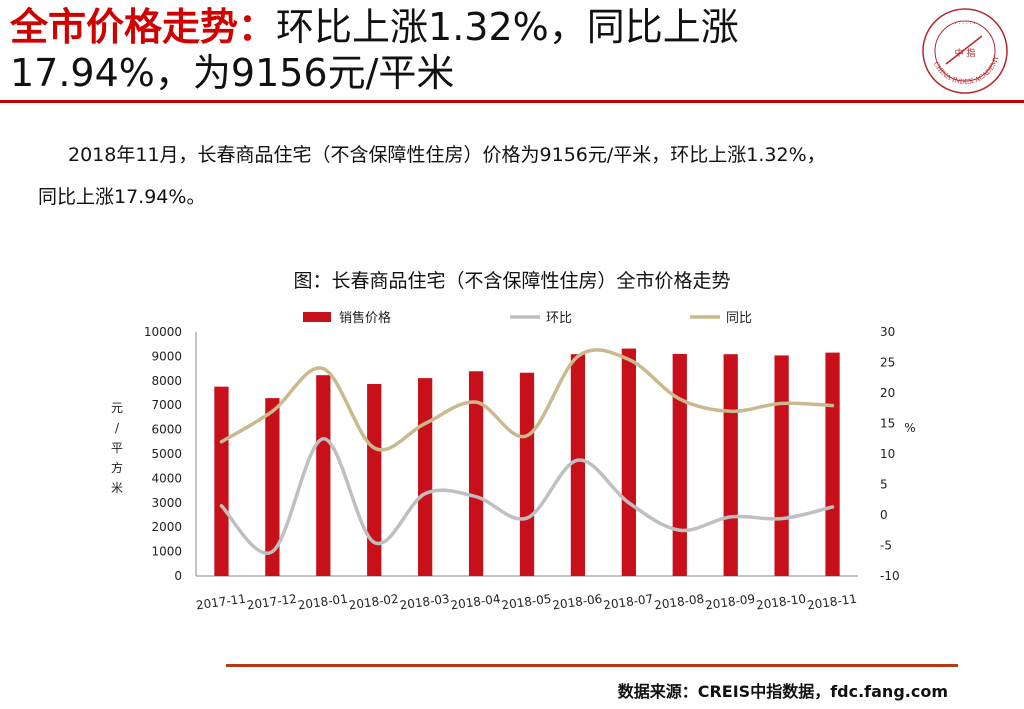  Describe the element at coordinates (166, 430) in the screenshot. I see `y-left-tick-label: 6000` at that location.